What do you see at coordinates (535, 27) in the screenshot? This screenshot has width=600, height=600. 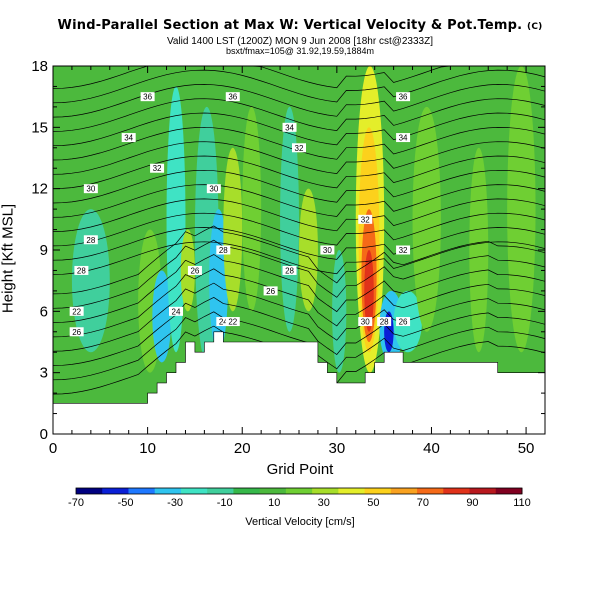 I see `title-unit: (C)` at bounding box center [535, 27].